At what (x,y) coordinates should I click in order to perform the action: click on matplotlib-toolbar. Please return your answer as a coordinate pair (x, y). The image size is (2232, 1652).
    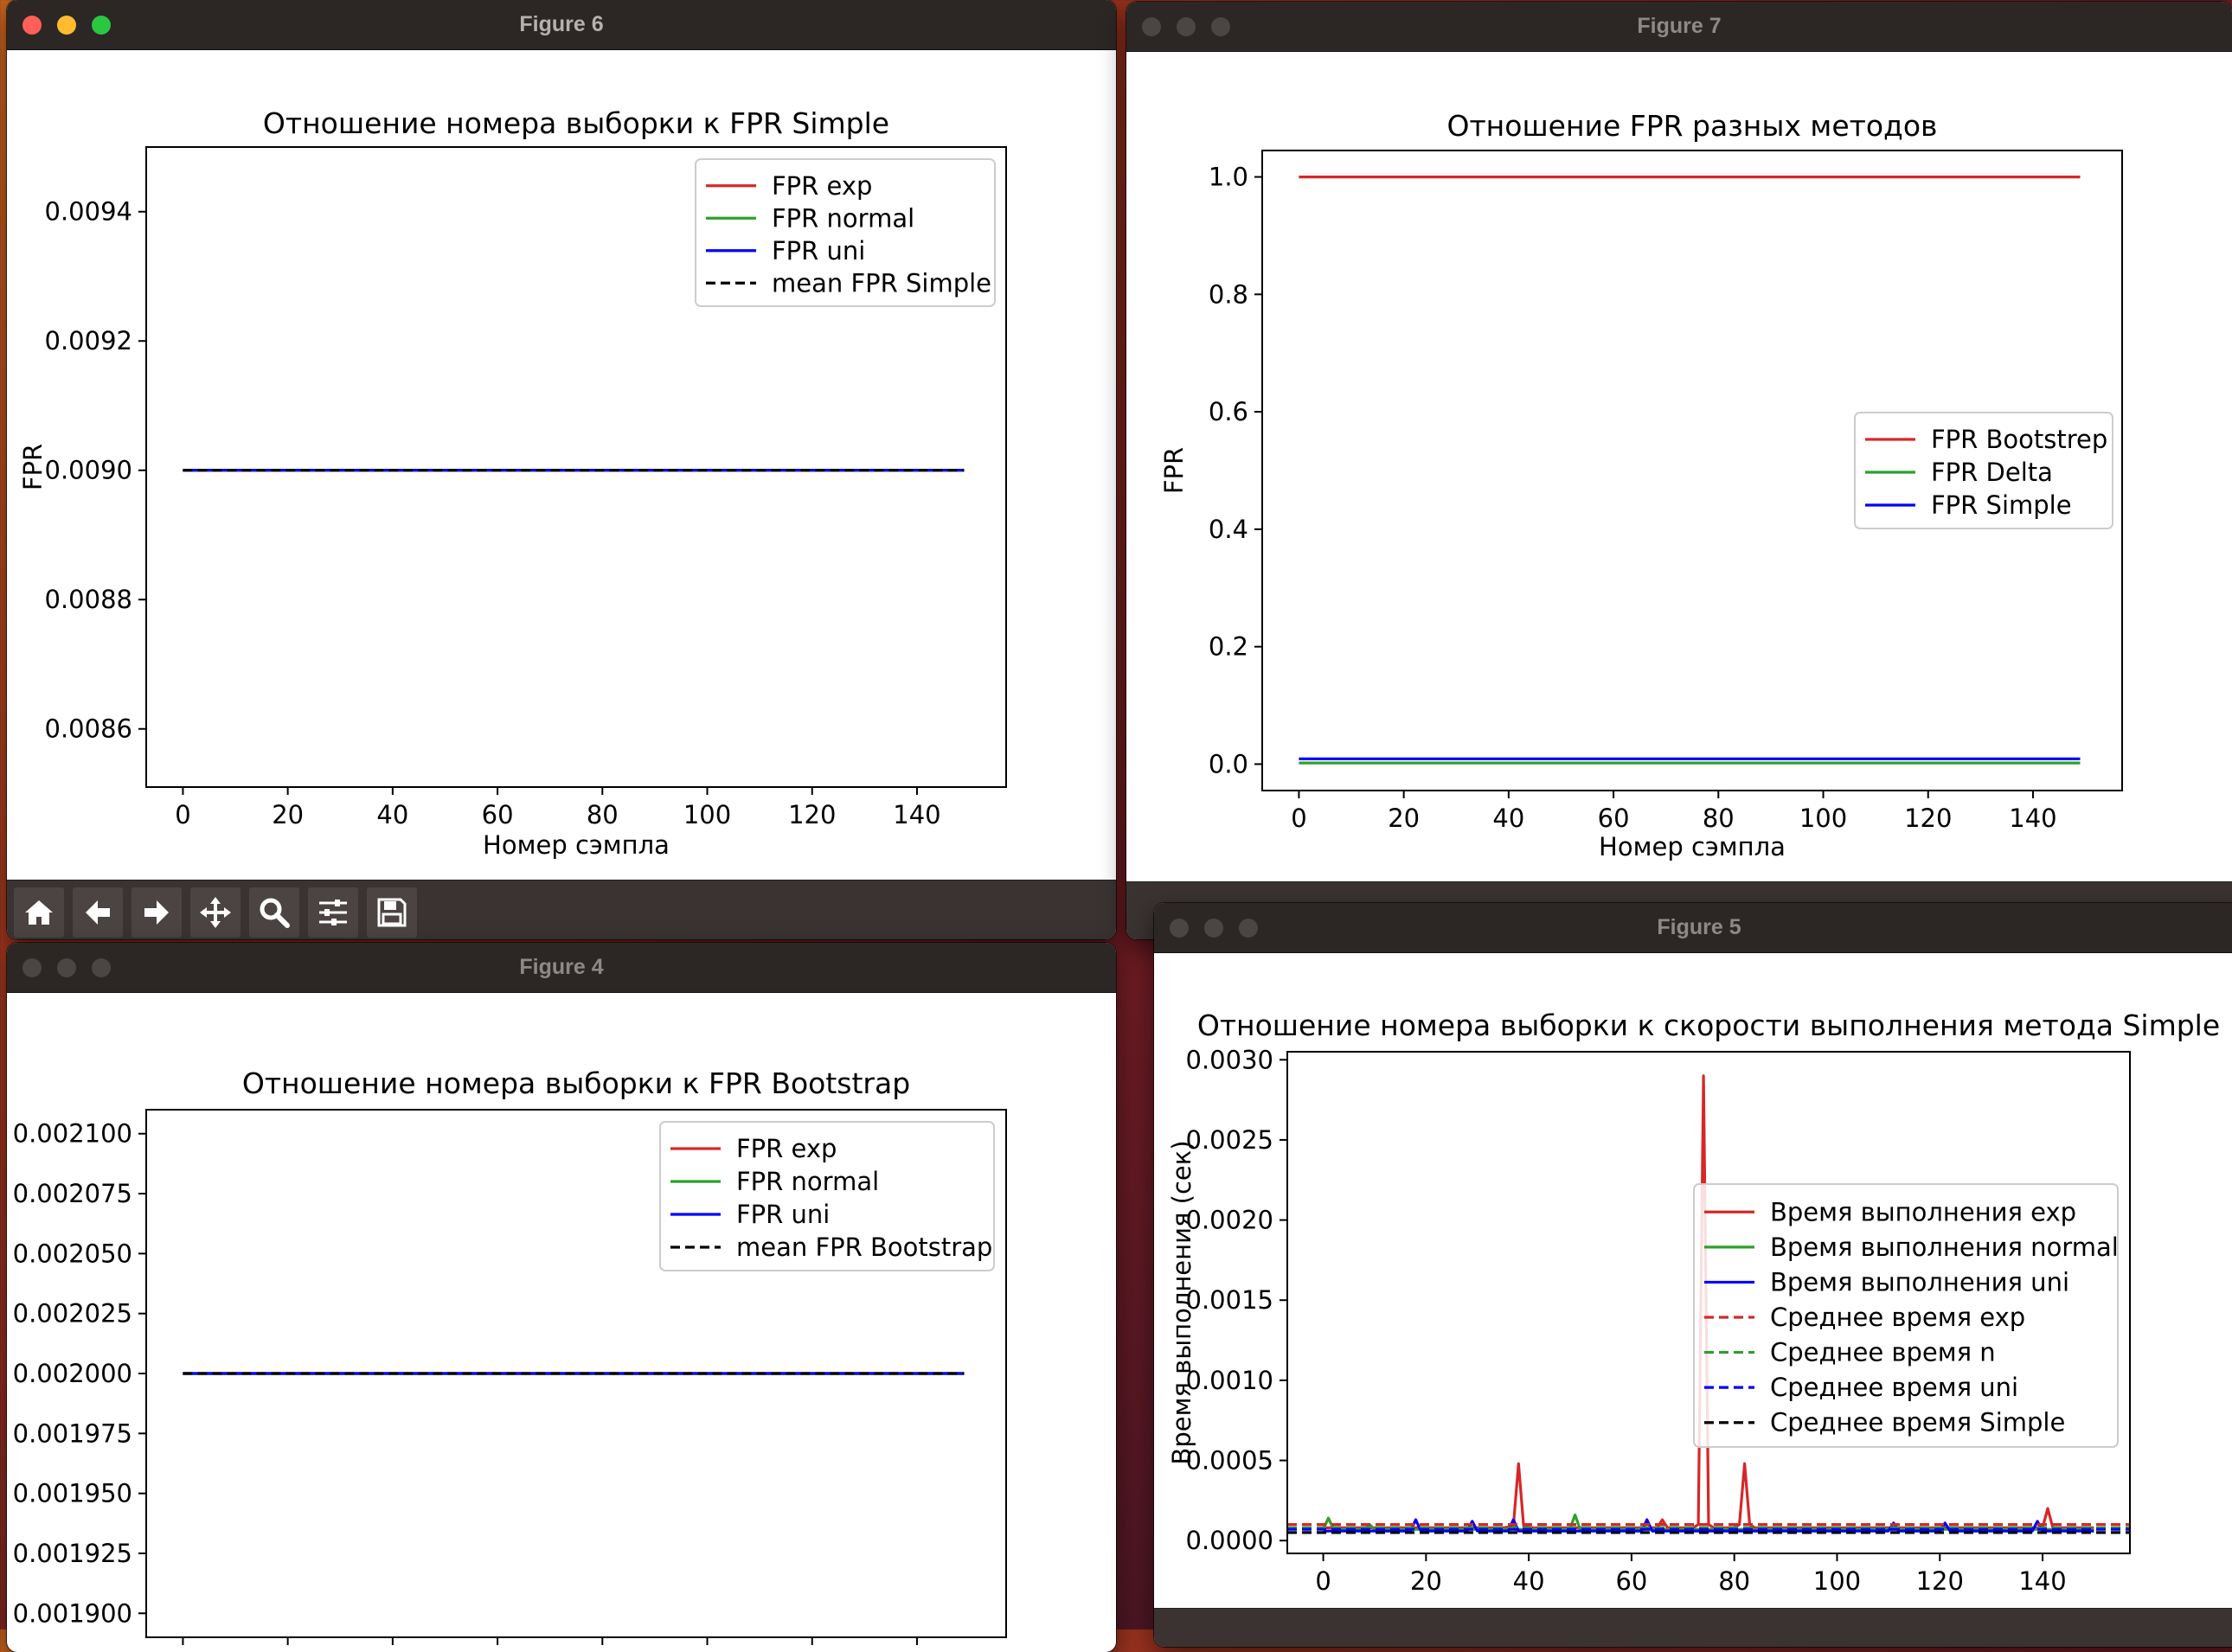
    Looking at the image, I should click on (1693, 1628).